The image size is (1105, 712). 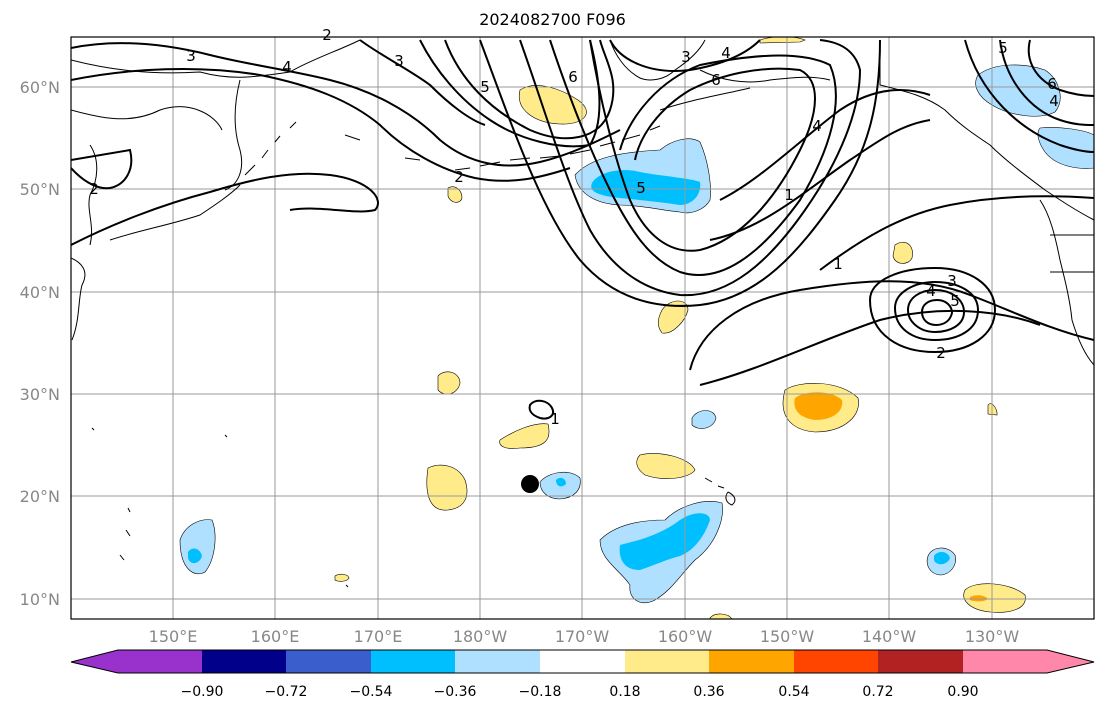 I want to click on colorbar-extend-right, so click(x=1070, y=661).